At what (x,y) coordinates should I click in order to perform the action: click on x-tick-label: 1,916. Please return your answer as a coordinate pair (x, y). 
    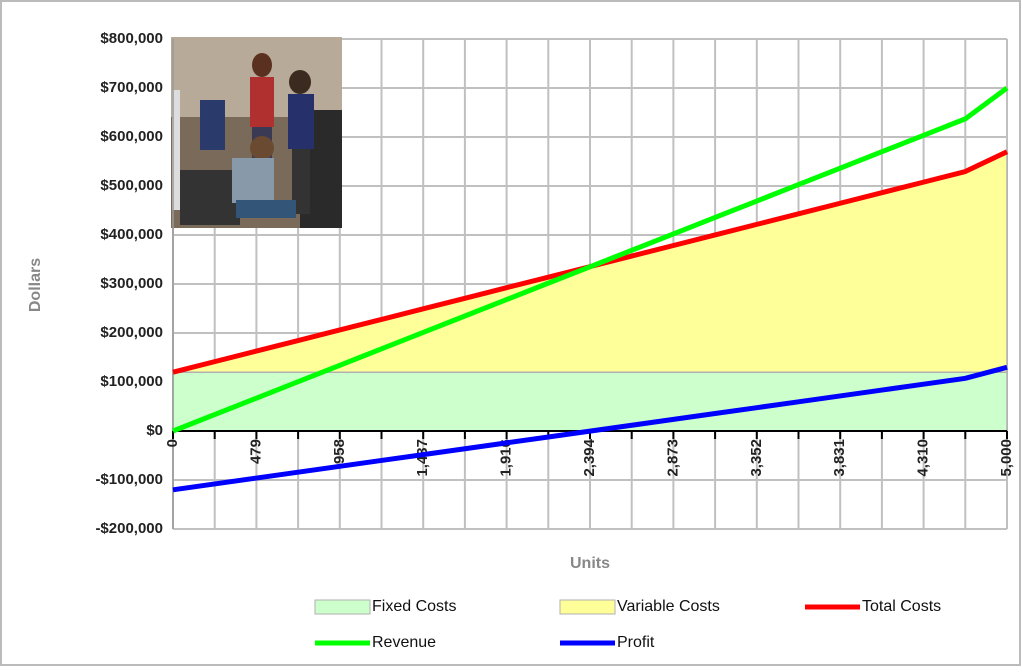
    Looking at the image, I should click on (506, 458).